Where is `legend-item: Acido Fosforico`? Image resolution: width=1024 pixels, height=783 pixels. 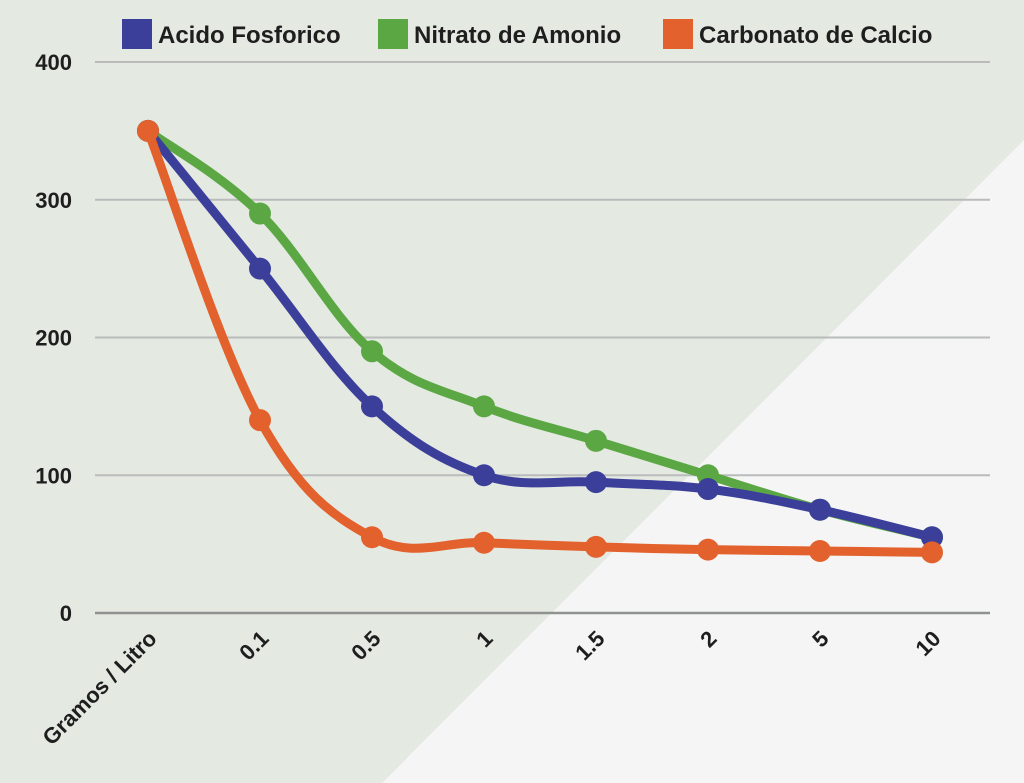
legend-item: Acido Fosforico is located at coordinates (231, 34).